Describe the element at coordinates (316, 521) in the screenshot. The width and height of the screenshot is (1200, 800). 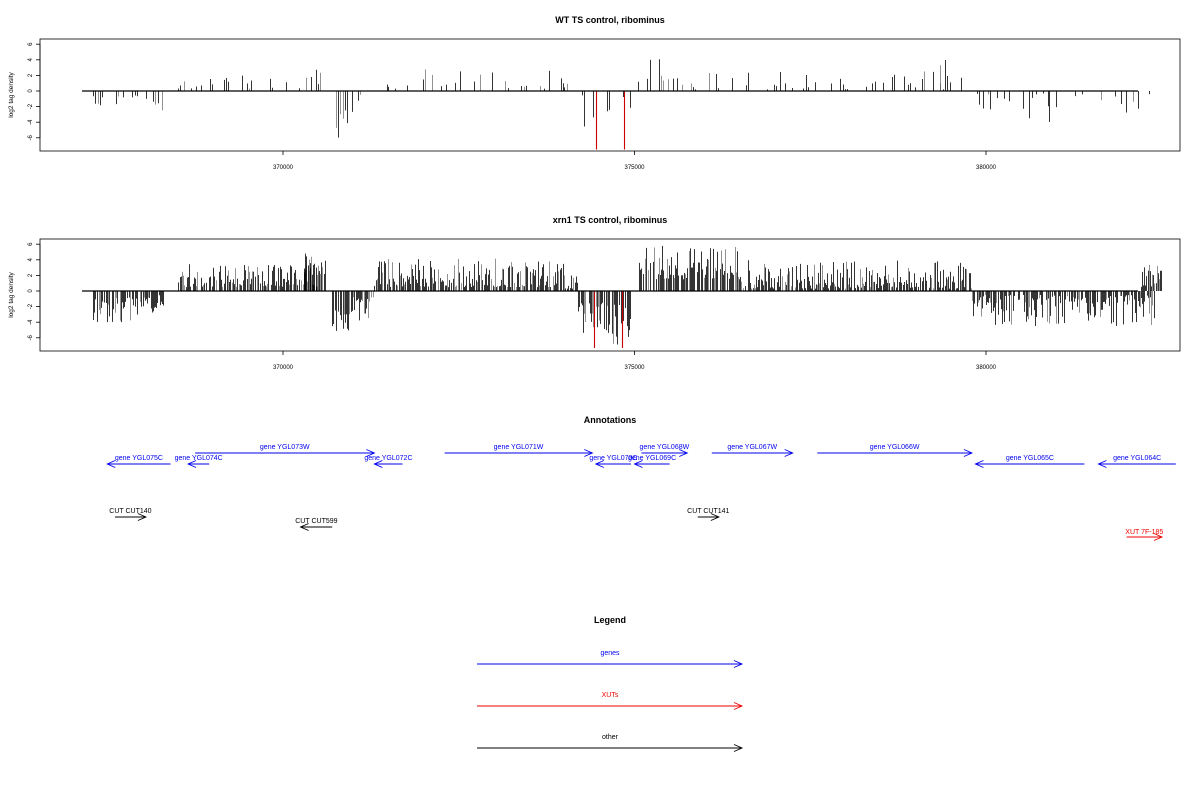
I see `cut-label: CUT CUT599` at that location.